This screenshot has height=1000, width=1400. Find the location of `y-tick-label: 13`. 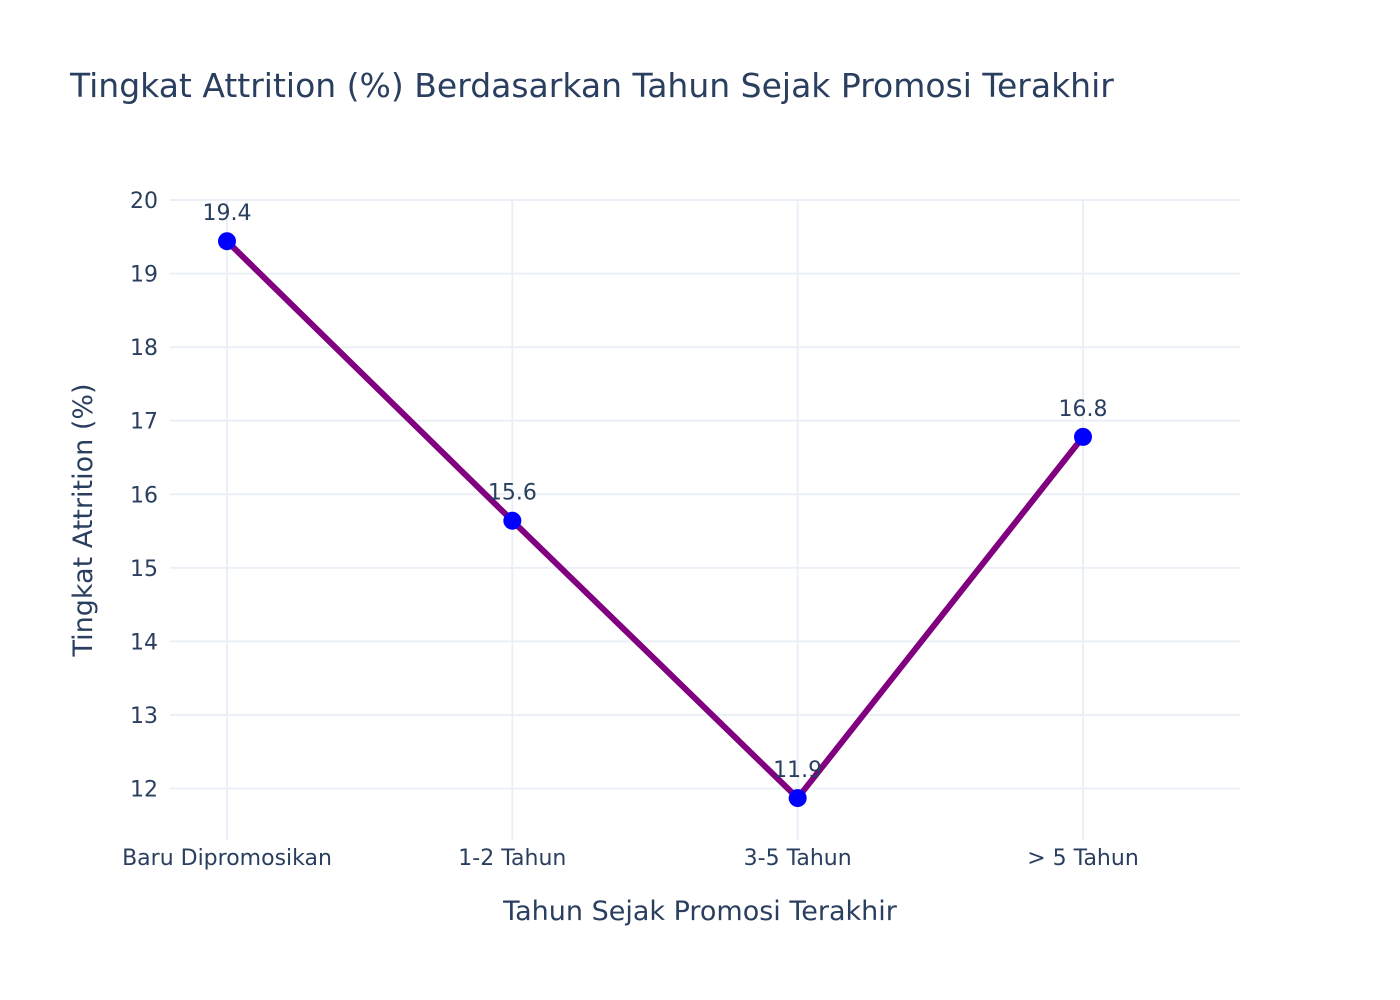

y-tick-label: 13 is located at coordinates (144, 716).